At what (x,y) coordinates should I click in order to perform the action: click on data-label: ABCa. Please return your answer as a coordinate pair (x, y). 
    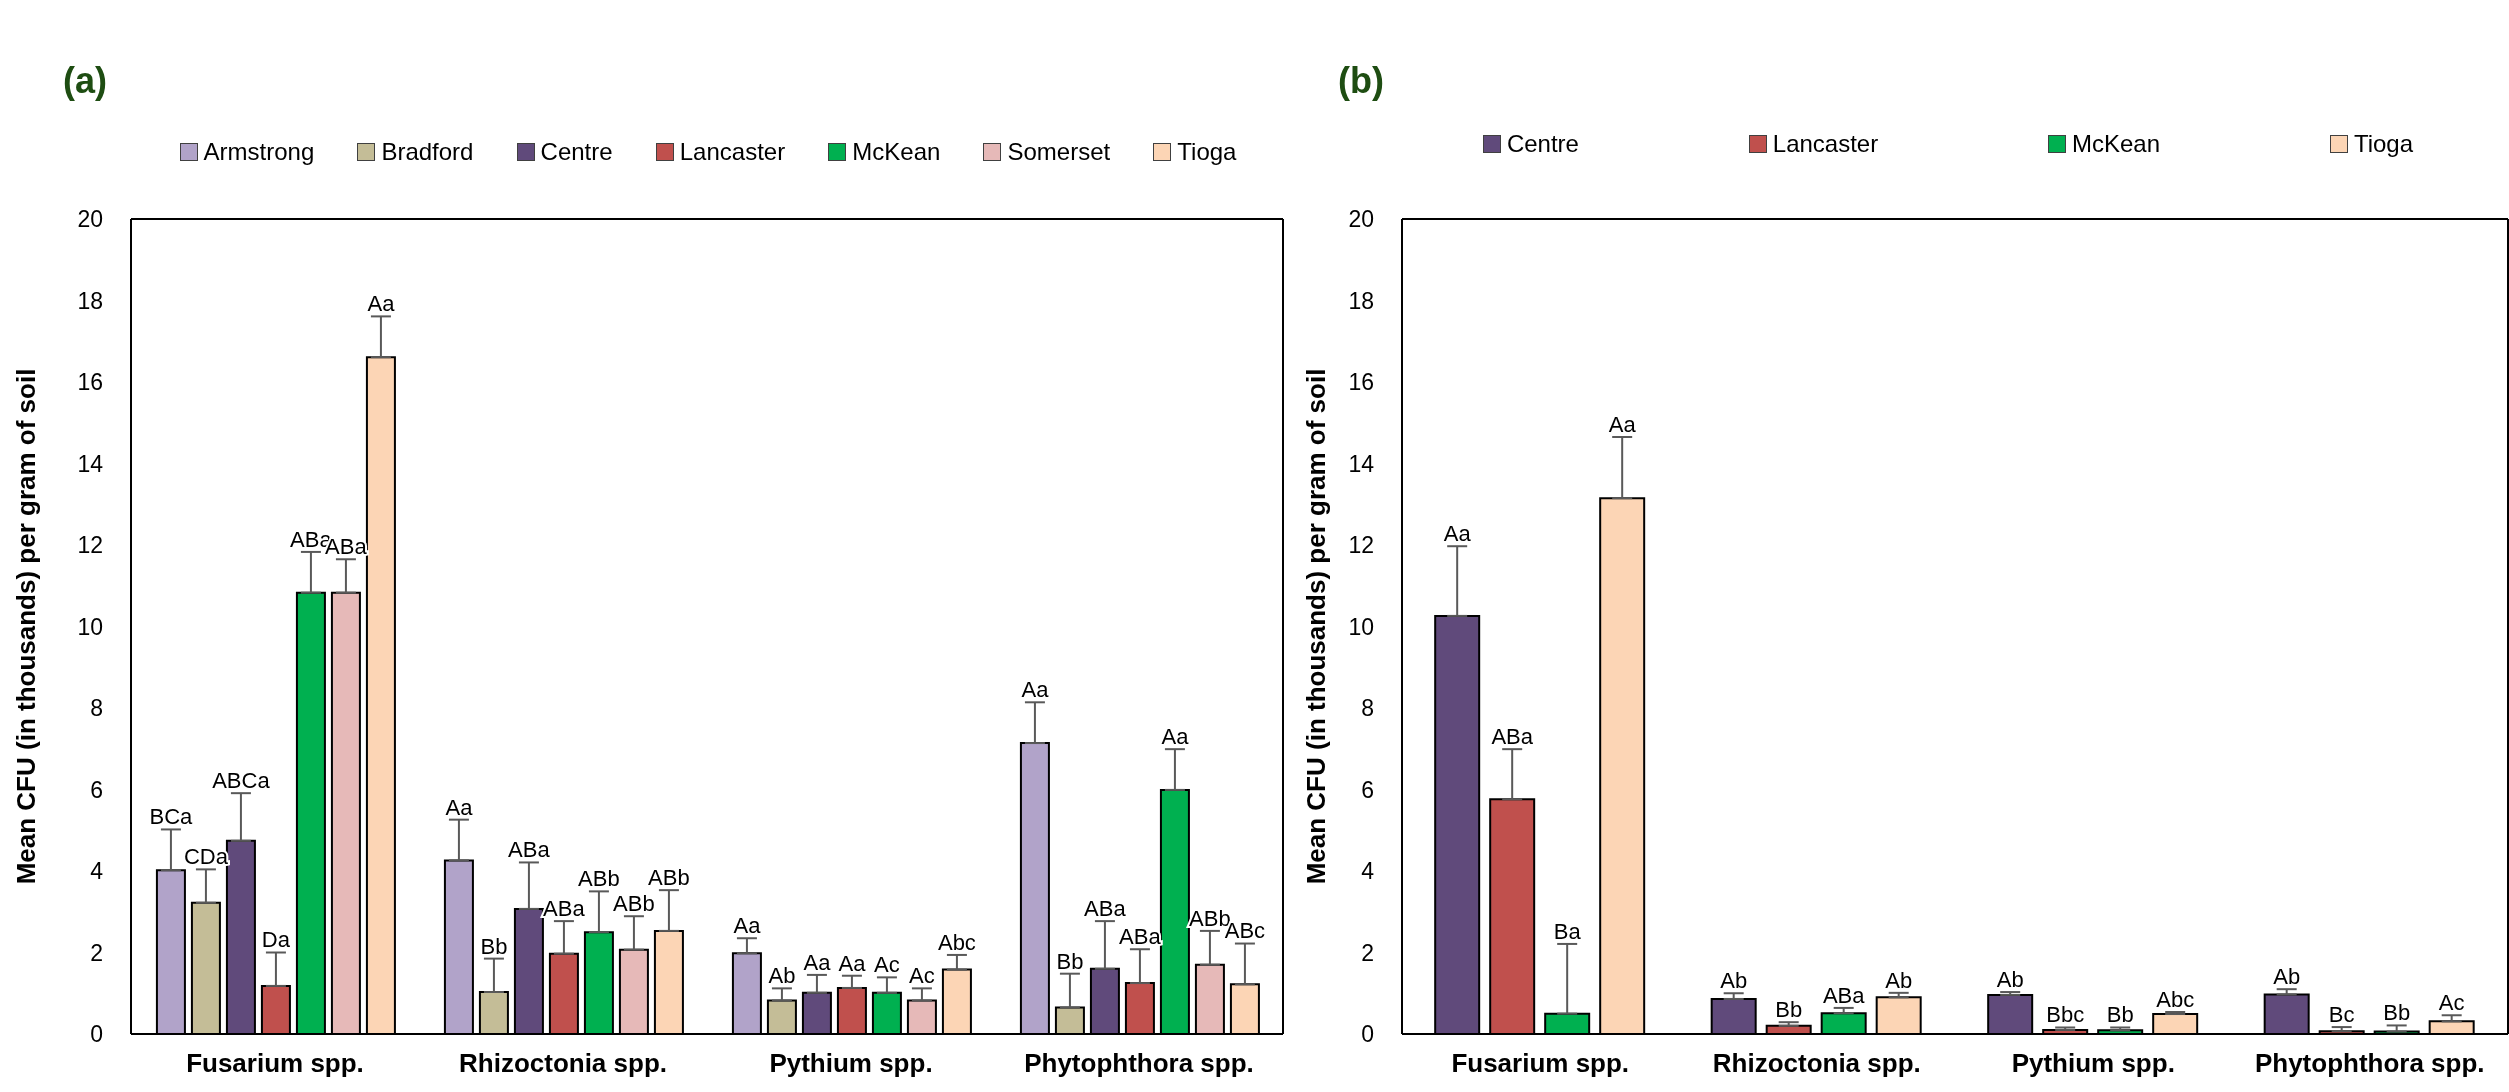
    Looking at the image, I should click on (241, 781).